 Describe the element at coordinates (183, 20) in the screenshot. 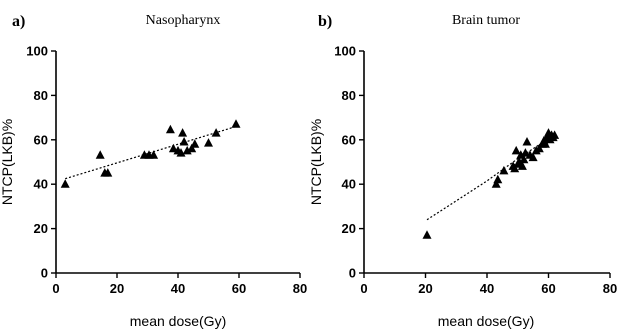

I see `chart-title: Nasopharynx` at that location.